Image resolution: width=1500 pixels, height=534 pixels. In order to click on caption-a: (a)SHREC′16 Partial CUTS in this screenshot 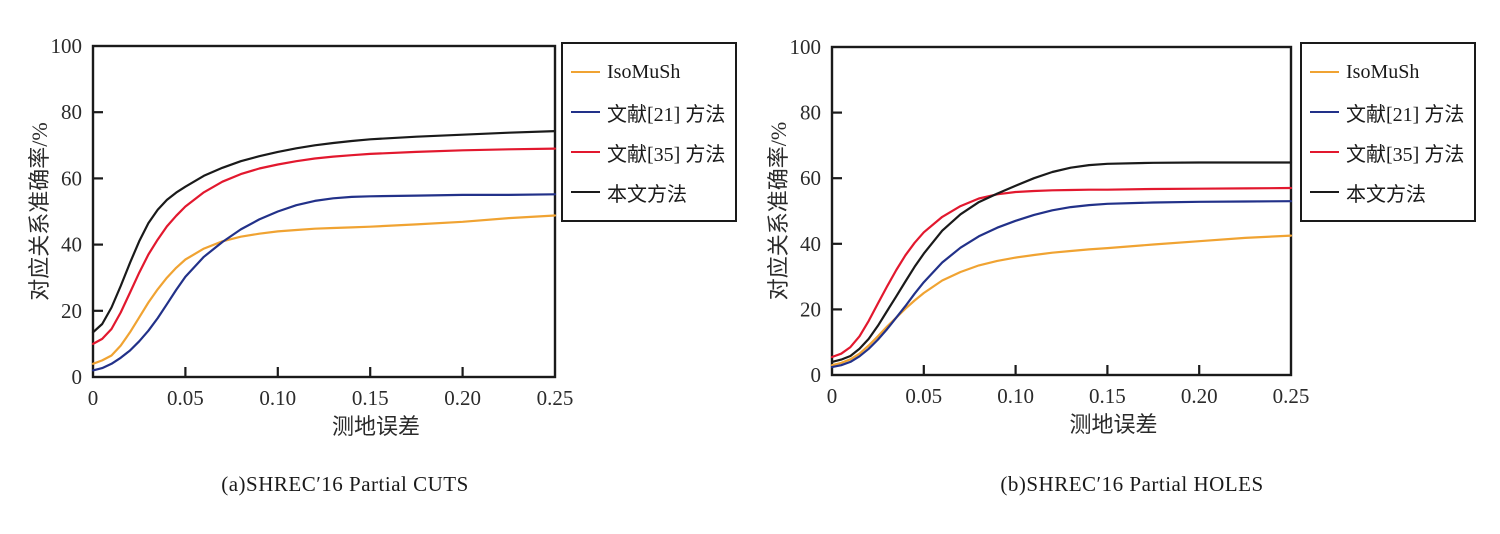, I will do `click(345, 484)`.